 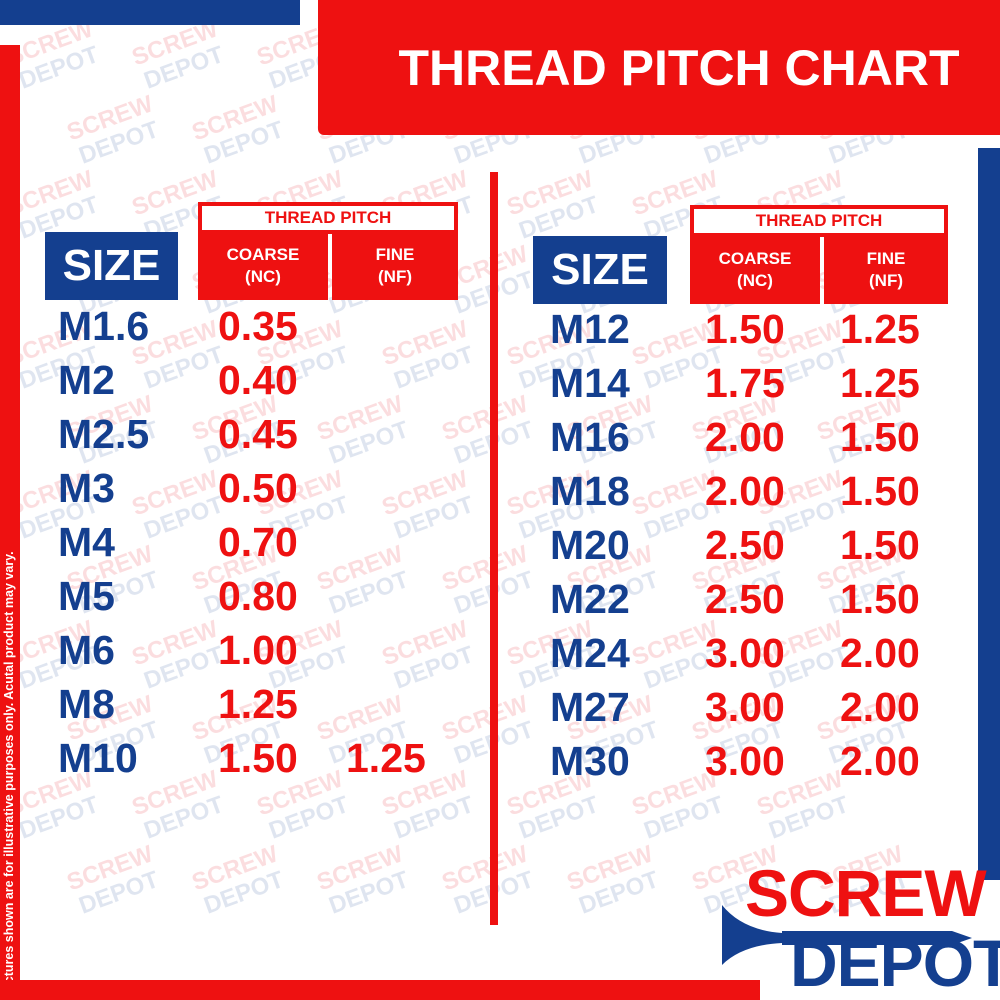 I want to click on coarse-cell: 0.35, so click(x=258, y=326).